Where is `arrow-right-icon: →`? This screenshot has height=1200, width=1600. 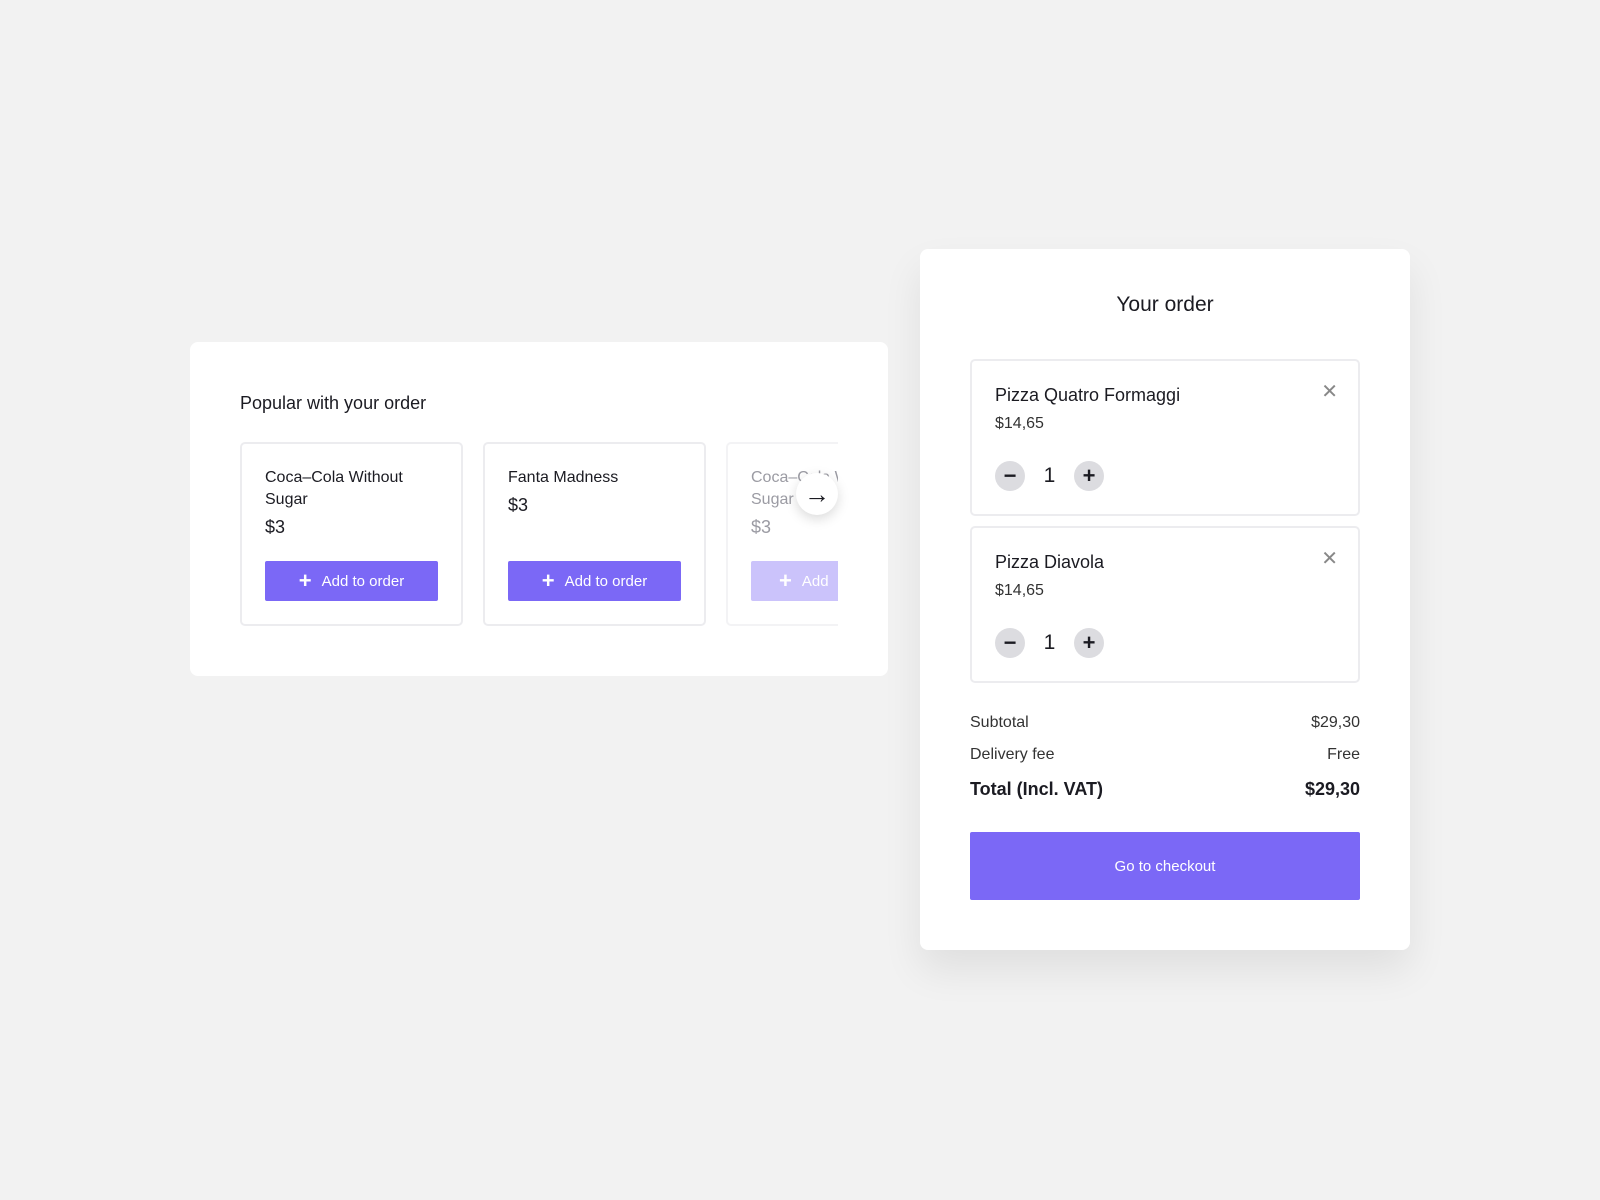 arrow-right-icon: → is located at coordinates (817, 494).